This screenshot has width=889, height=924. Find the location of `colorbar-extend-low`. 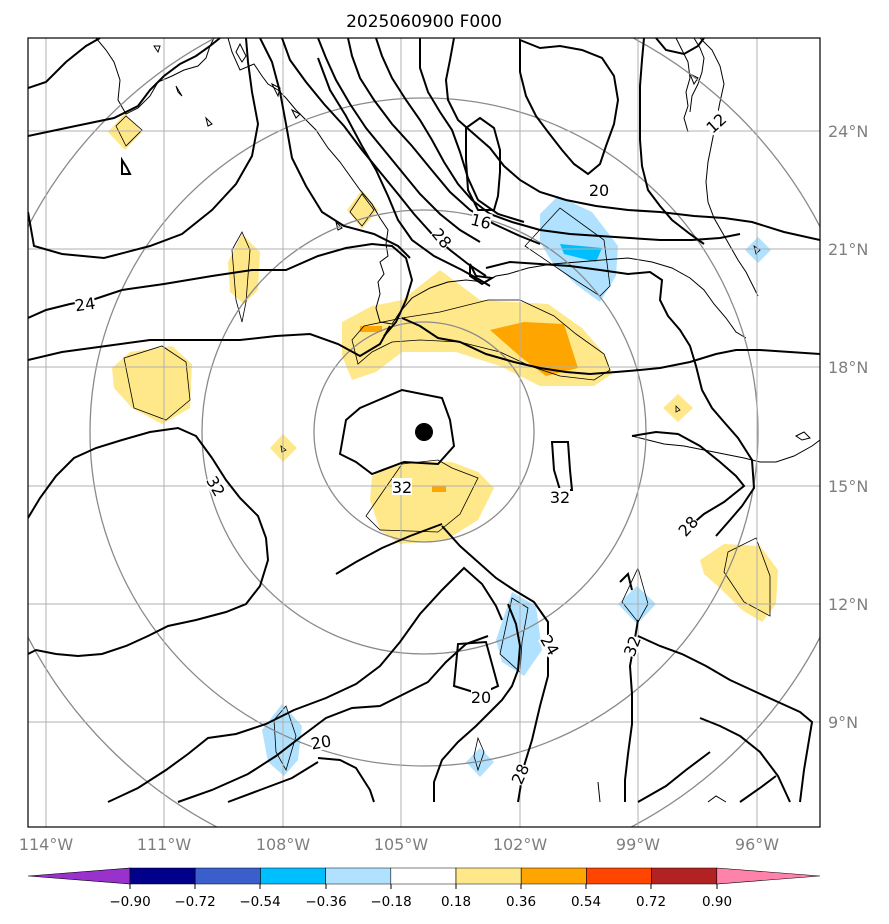

colorbar-extend-low is located at coordinates (79, 876).